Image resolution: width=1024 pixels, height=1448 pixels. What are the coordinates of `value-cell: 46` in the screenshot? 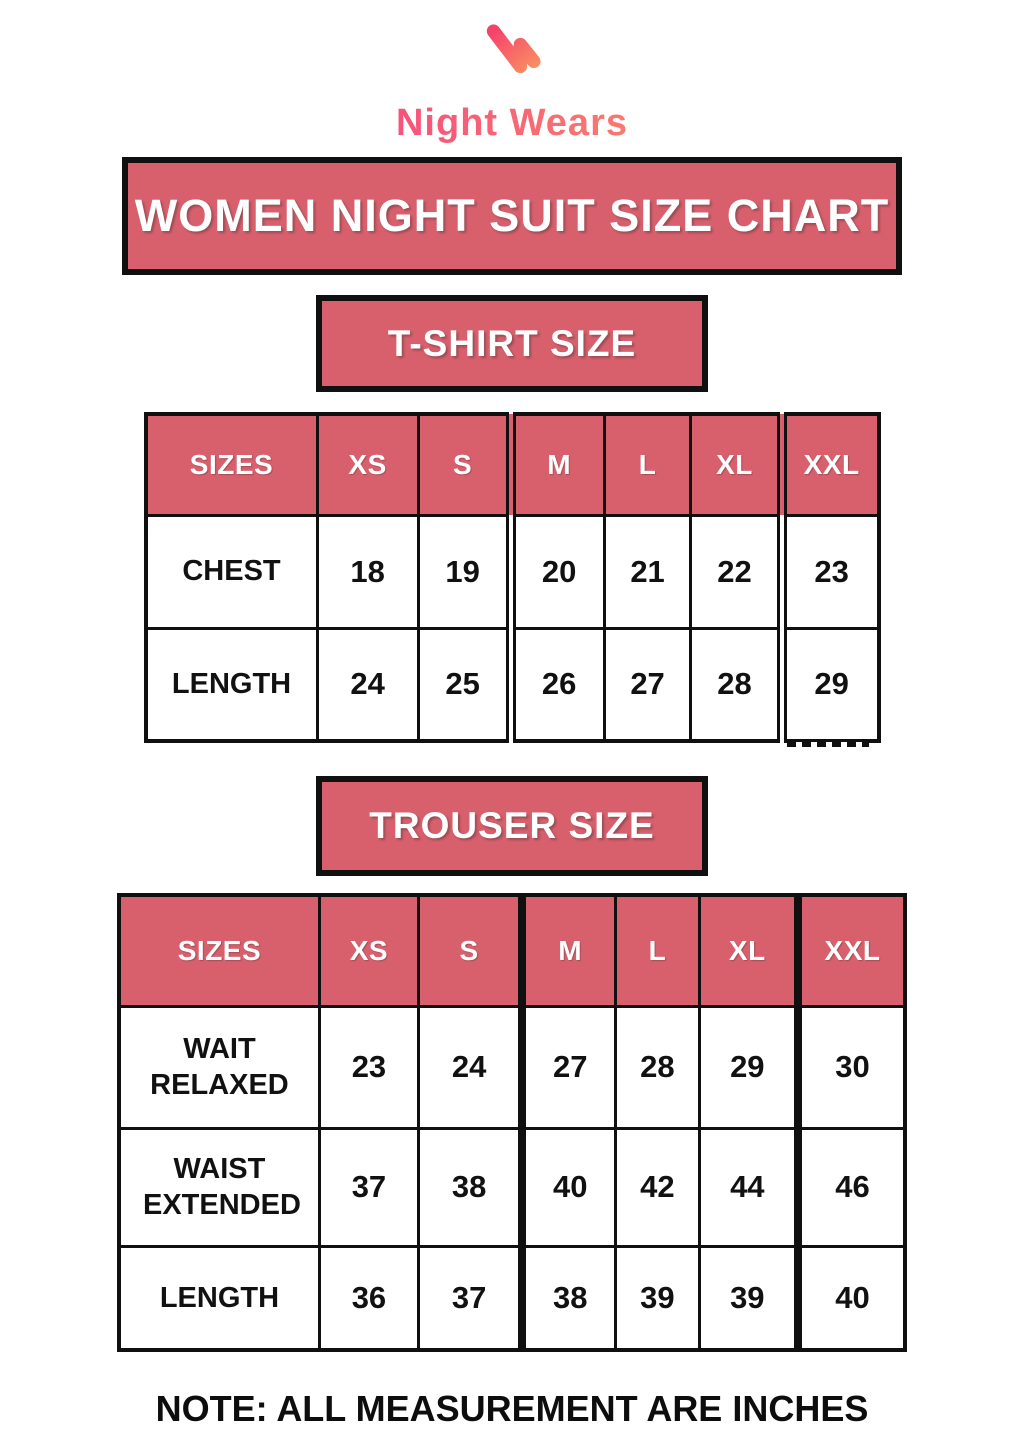 It's located at (850, 1187).